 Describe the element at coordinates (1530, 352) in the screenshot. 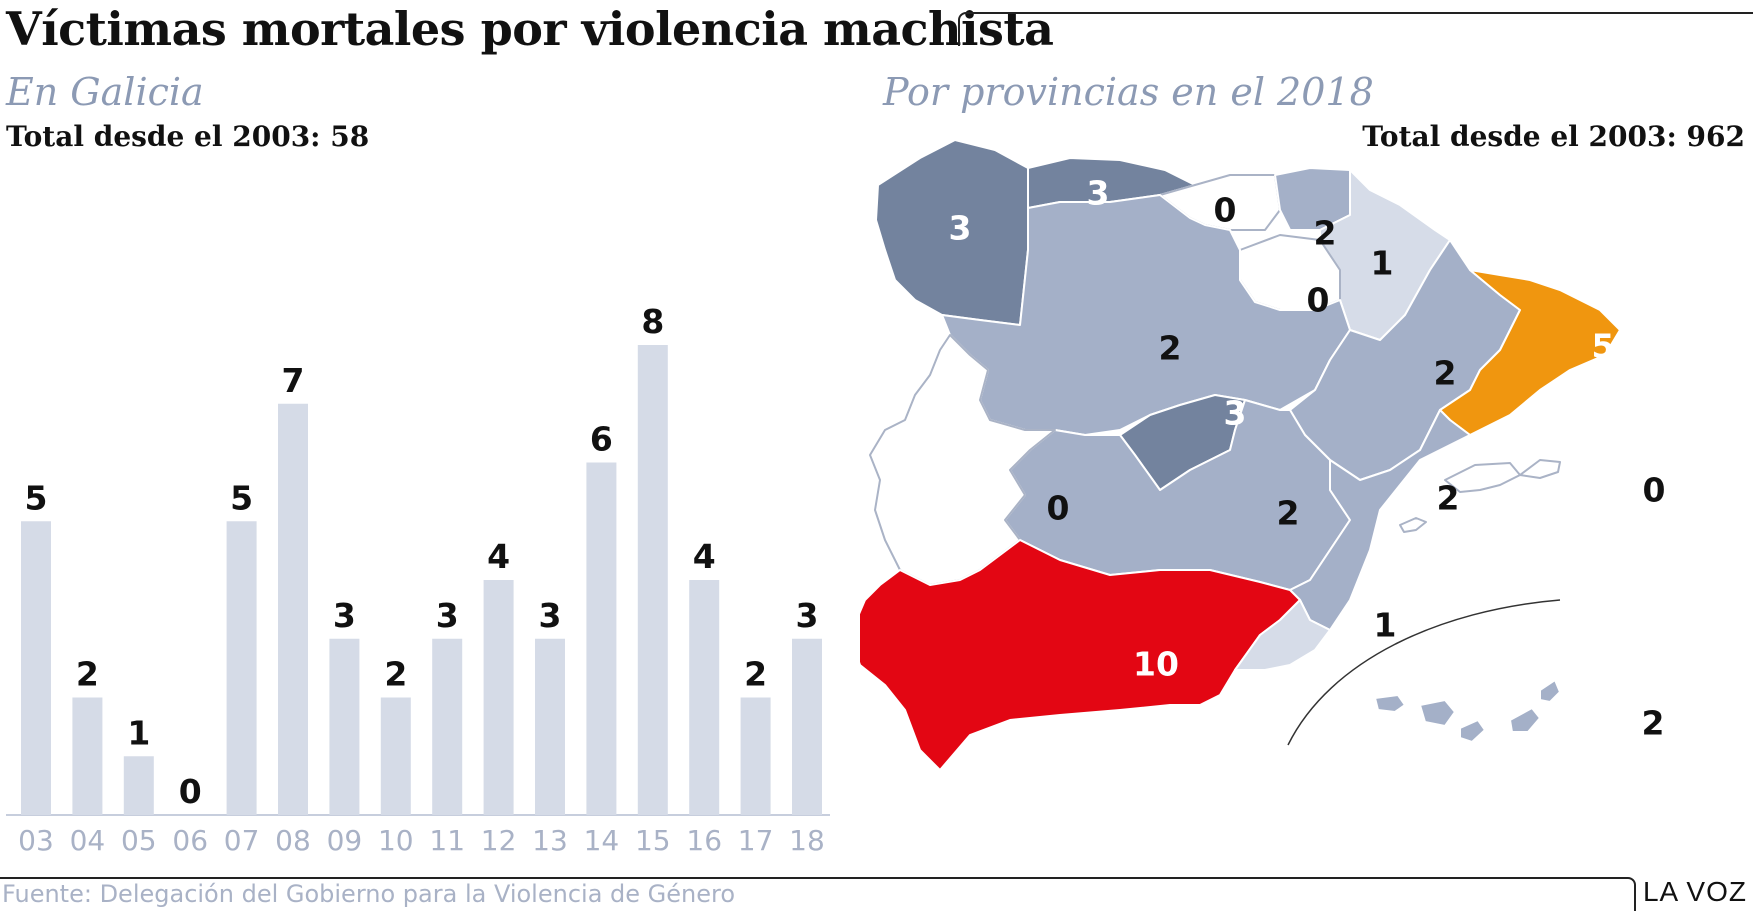

I see `map-region-cataluna` at that location.